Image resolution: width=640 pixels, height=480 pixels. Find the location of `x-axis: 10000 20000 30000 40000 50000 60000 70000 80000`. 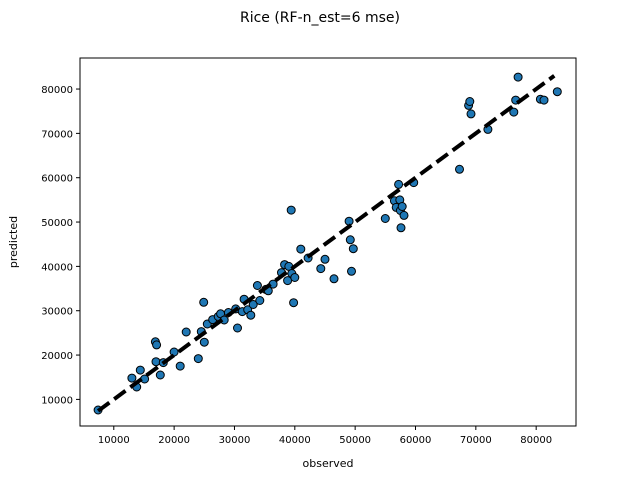

x-axis: 10000 20000 30000 40000 50000 60000 70000 80000 is located at coordinates (325, 436).